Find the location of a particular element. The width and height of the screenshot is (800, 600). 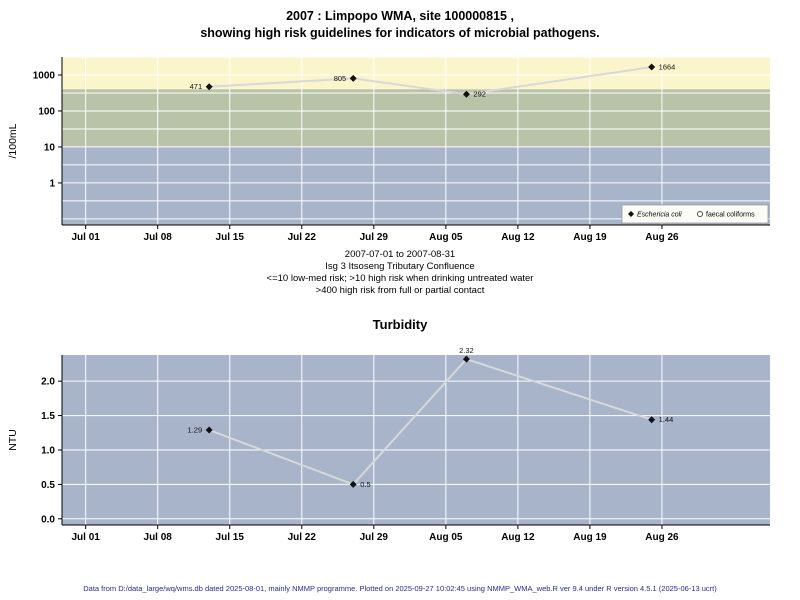

svg-text: 805 is located at coordinates (340, 78).